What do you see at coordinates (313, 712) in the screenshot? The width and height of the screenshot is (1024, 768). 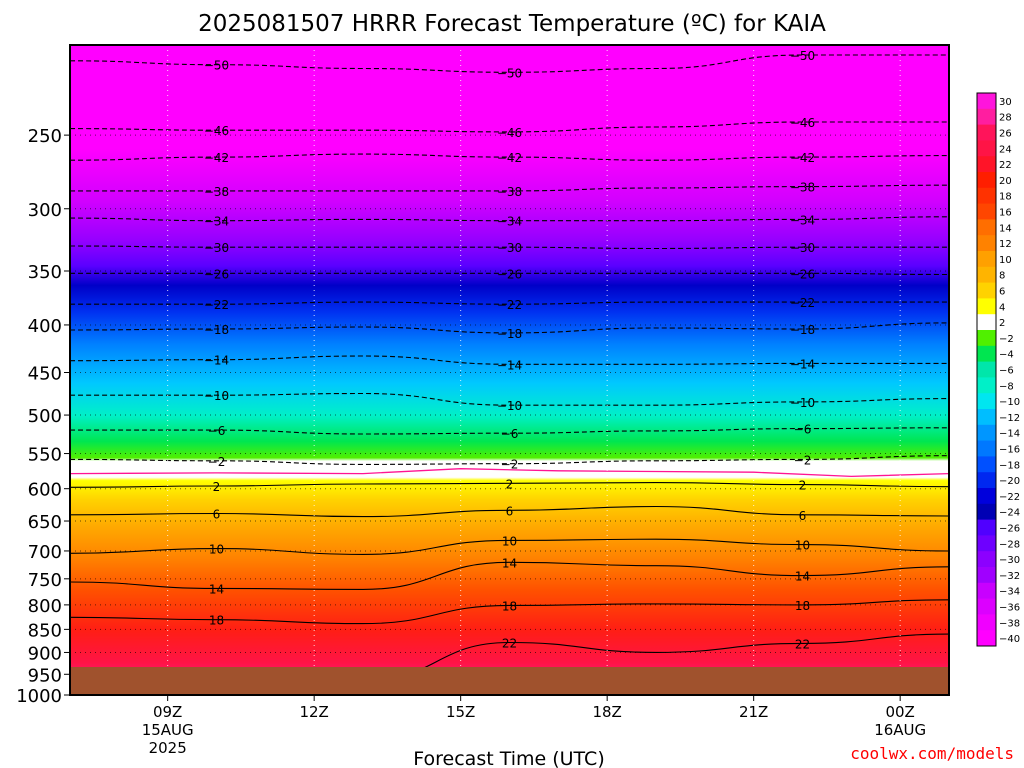 I see `x-tick-label: 12Z` at bounding box center [313, 712].